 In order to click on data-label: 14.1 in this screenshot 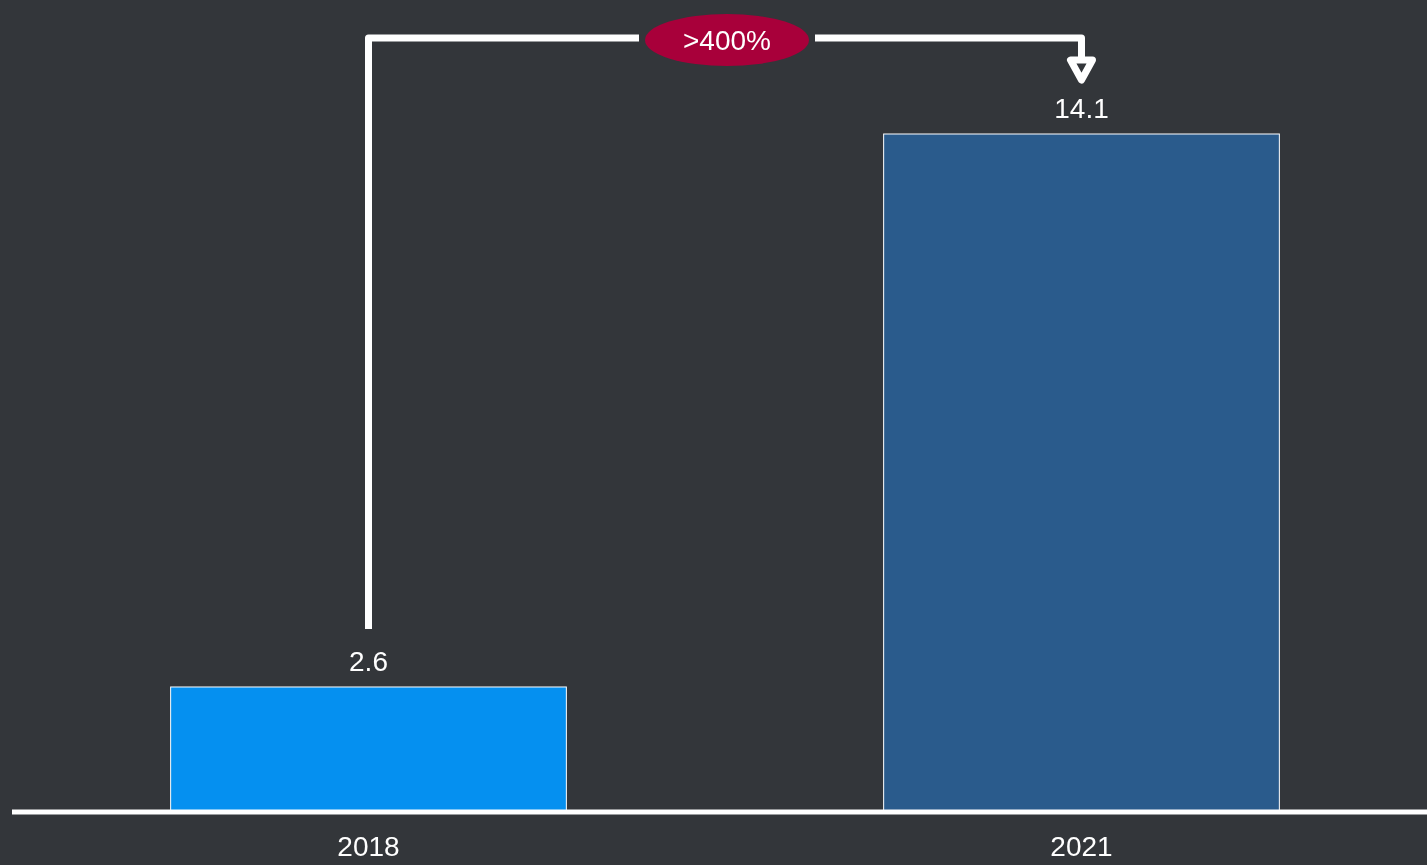, I will do `click(1081, 108)`.